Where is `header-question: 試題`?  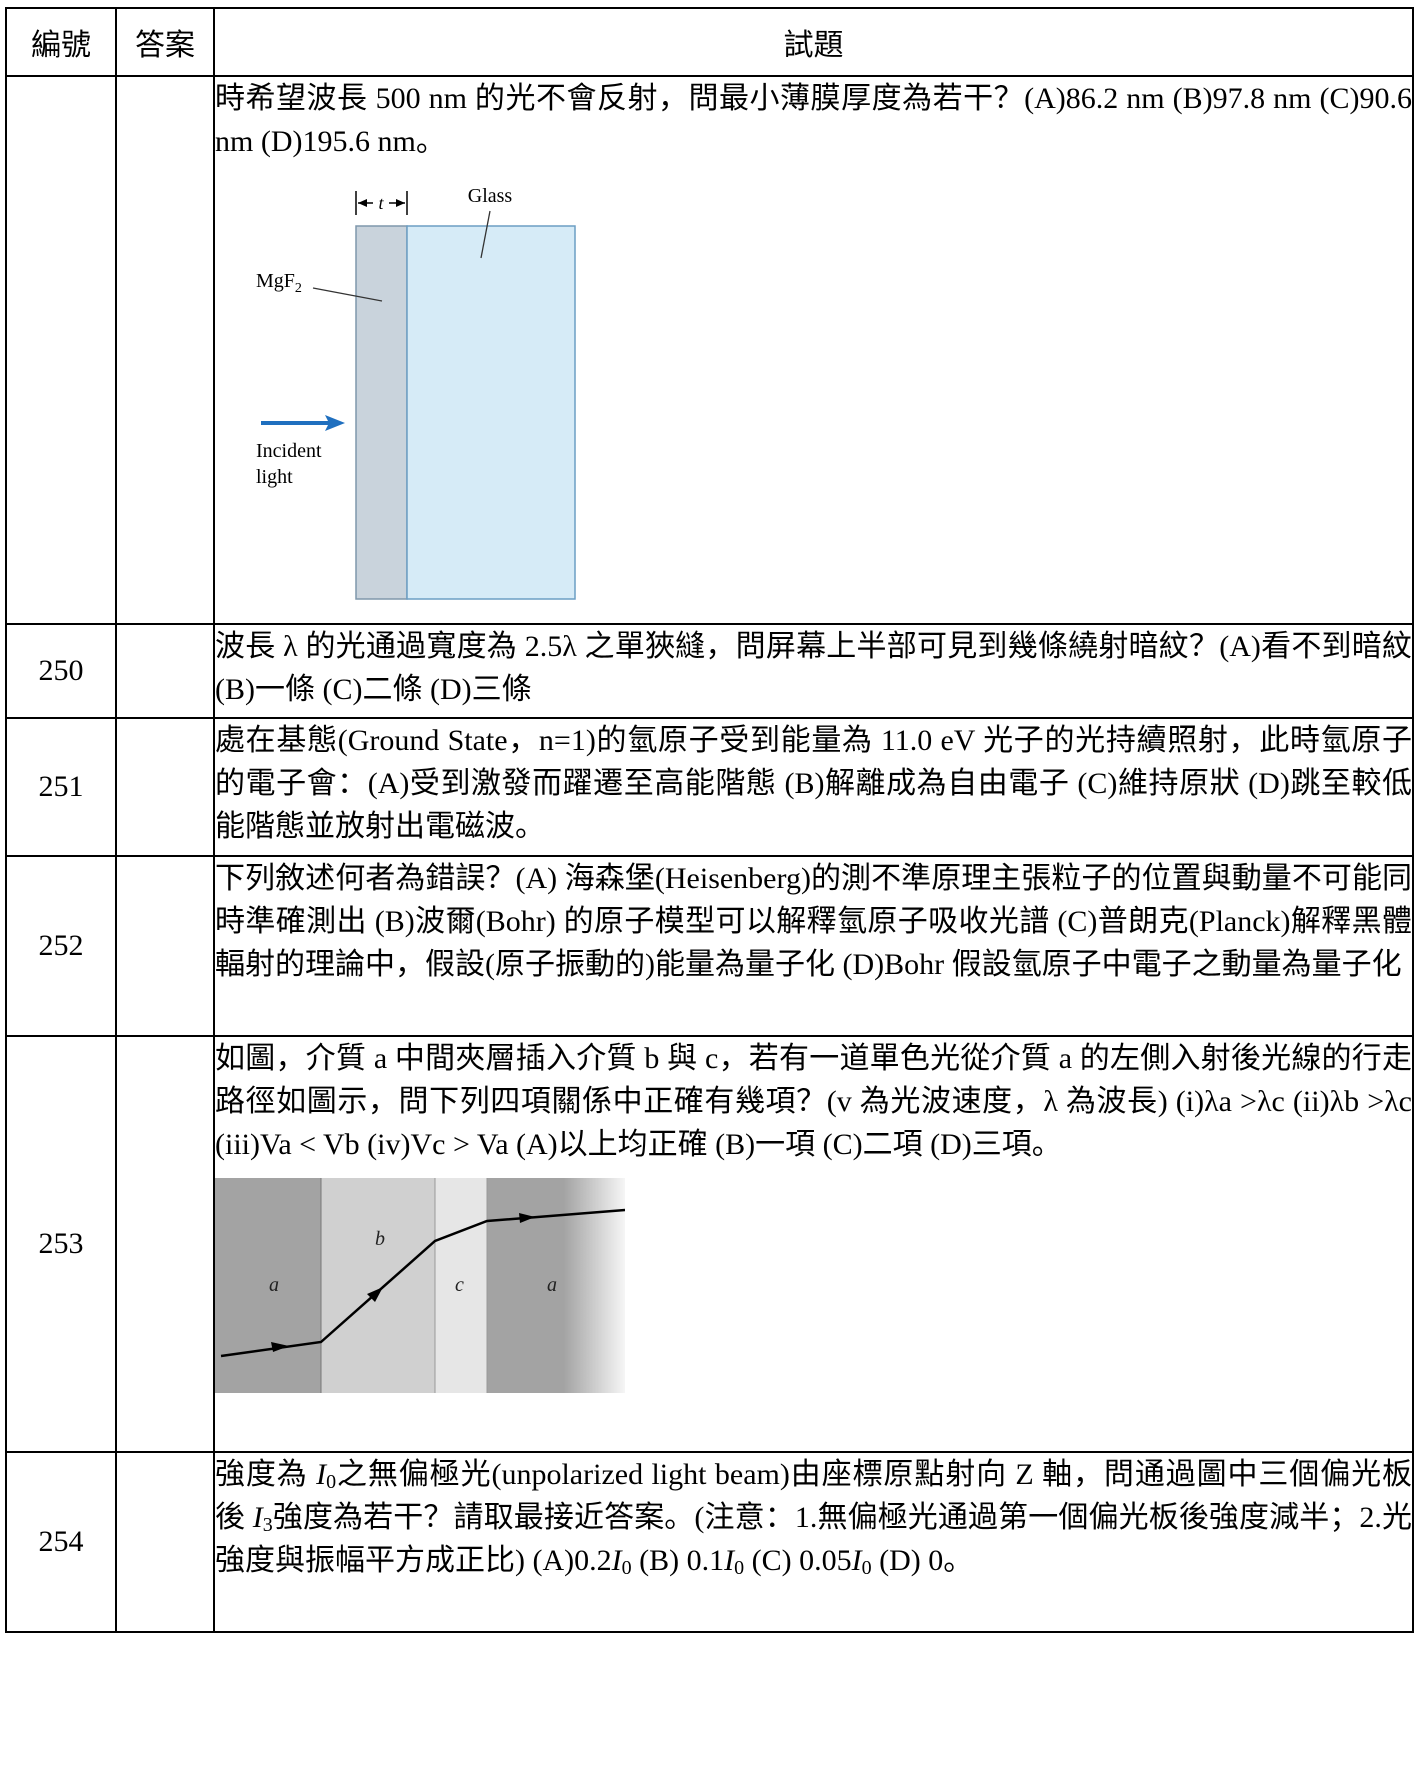
header-question: 試題 is located at coordinates (813, 42).